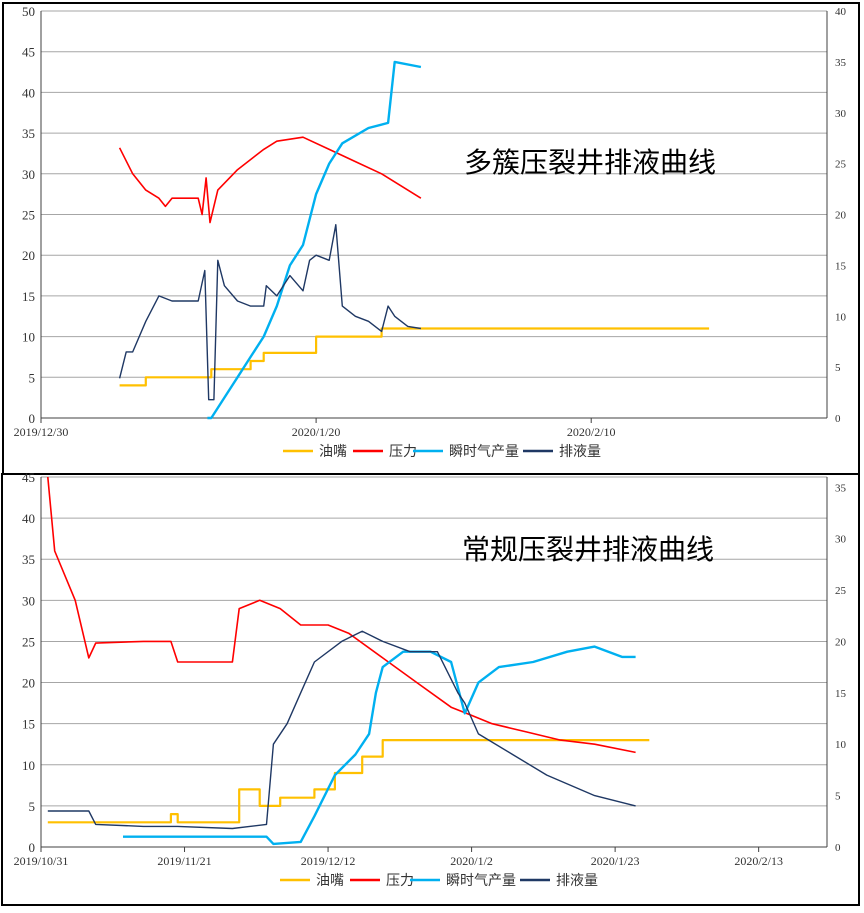 This screenshot has height=913, width=864. Describe the element at coordinates (28, 11) in the screenshot. I see `chart-1-y-left-tick-label: 50` at that location.